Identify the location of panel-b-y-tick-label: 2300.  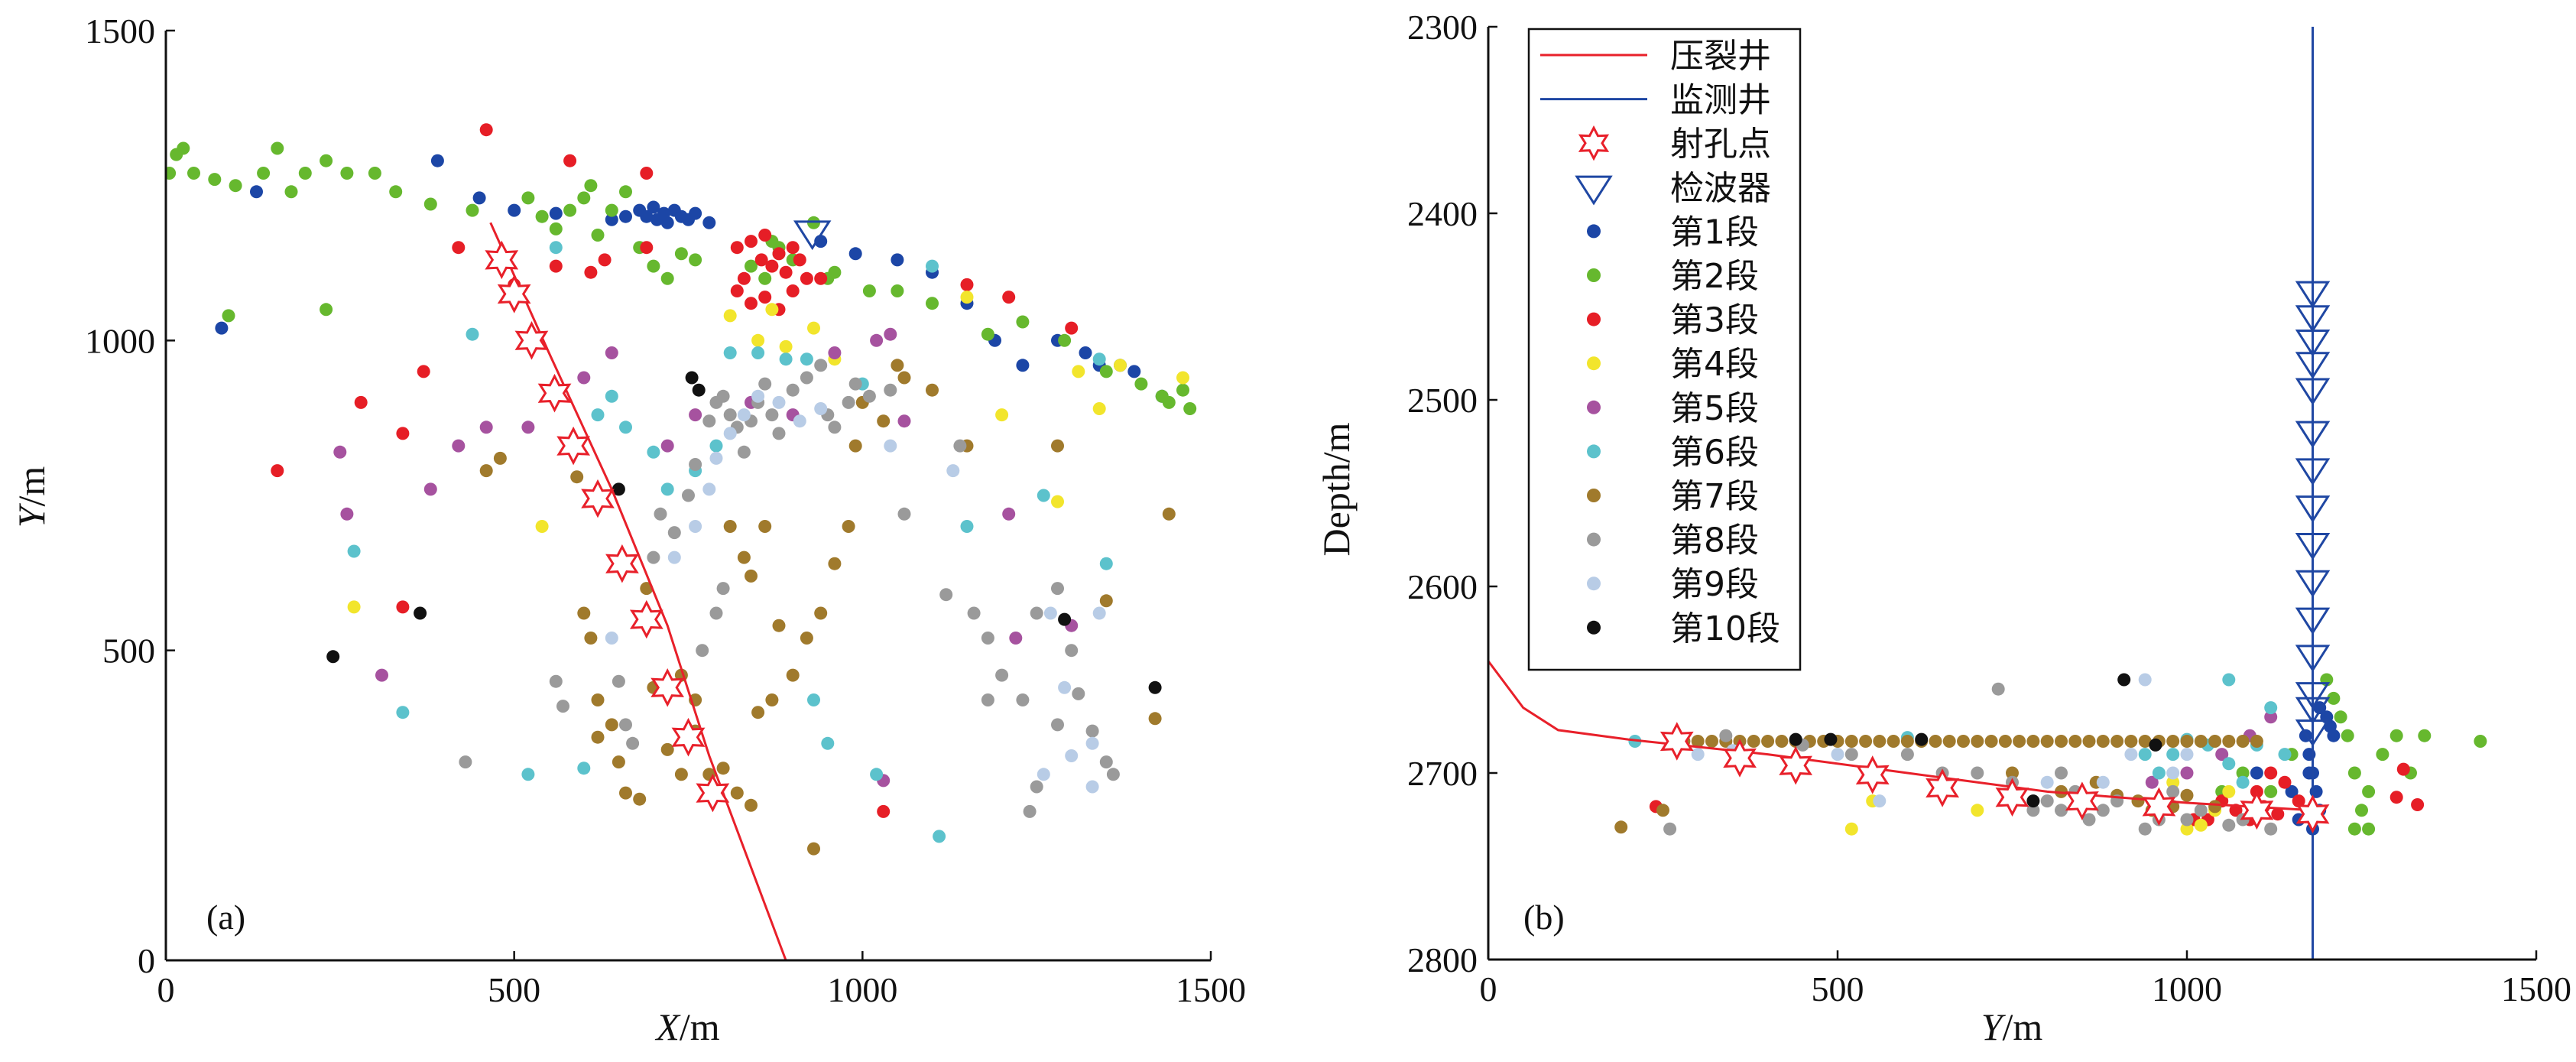
(1442, 27).